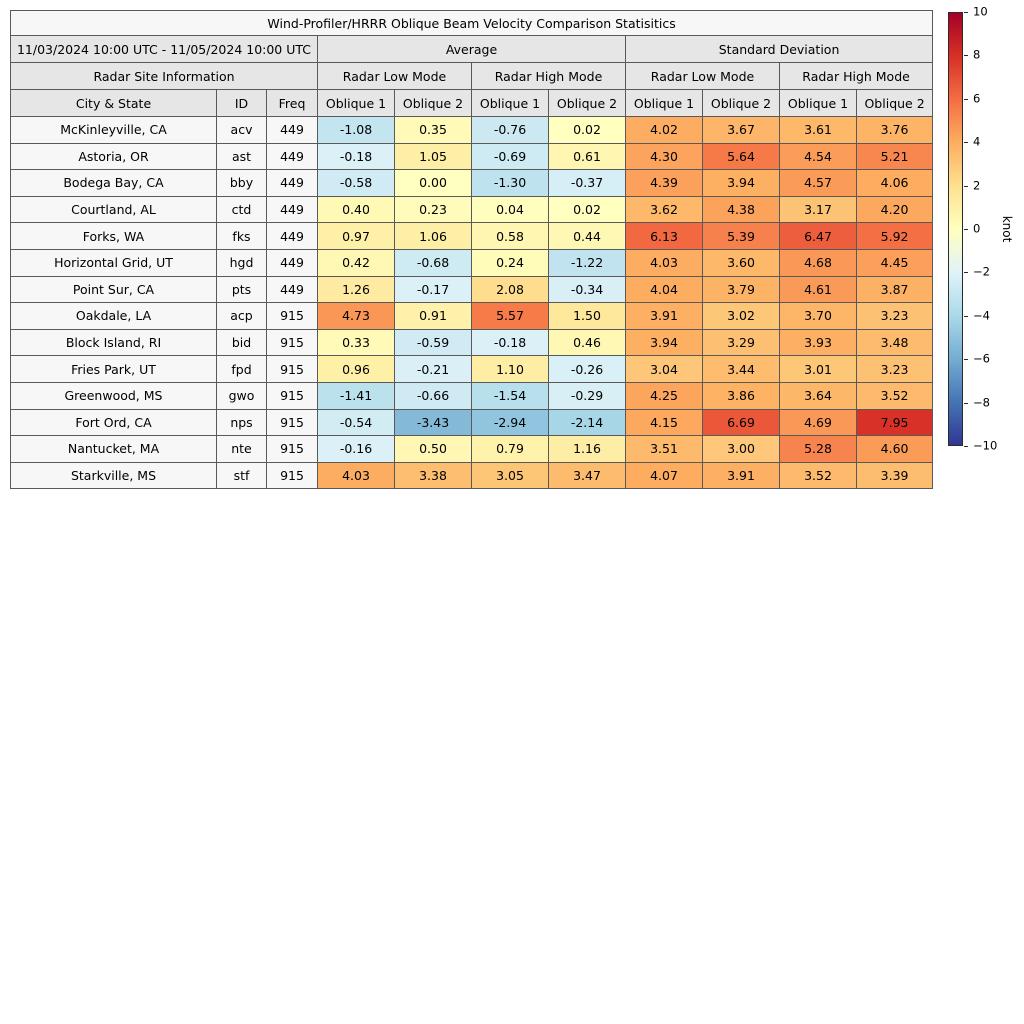 Image resolution: width=1024 pixels, height=1024 pixels. Describe the element at coordinates (241, 103) in the screenshot. I see `column-header-id: ID` at that location.